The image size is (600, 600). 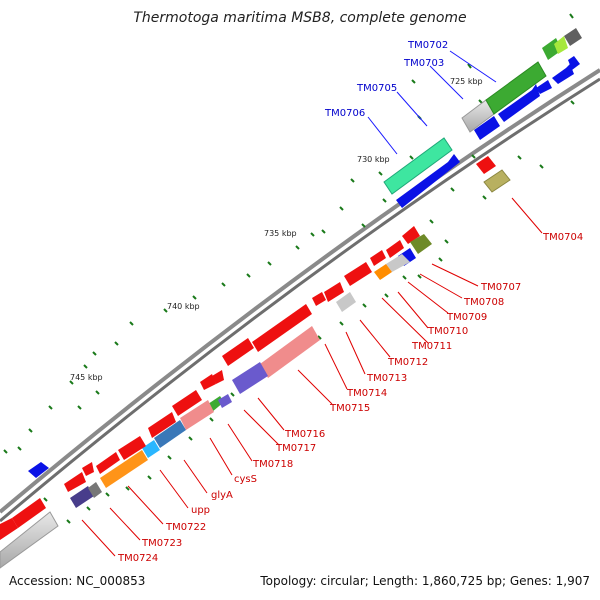 I want to click on gene-label-glyA: glyA, so click(x=222, y=495).